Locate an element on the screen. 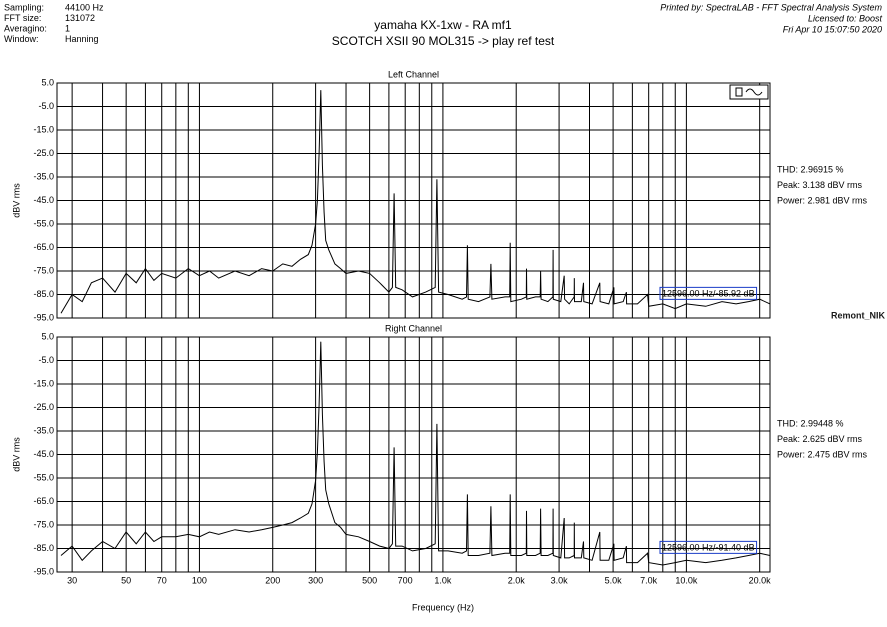 The height and width of the screenshot is (627, 887). measurement: THD: 2.99448 % is located at coordinates (810, 423).